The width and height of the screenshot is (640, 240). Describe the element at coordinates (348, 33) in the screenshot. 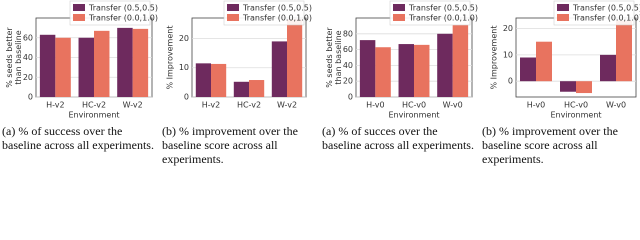

I see `y-tick-label: 80` at that location.